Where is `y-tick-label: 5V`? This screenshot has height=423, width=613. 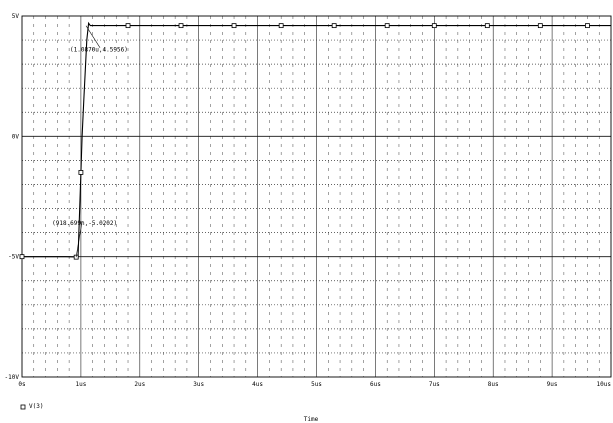
y-tick-label: 5V is located at coordinates (16, 16).